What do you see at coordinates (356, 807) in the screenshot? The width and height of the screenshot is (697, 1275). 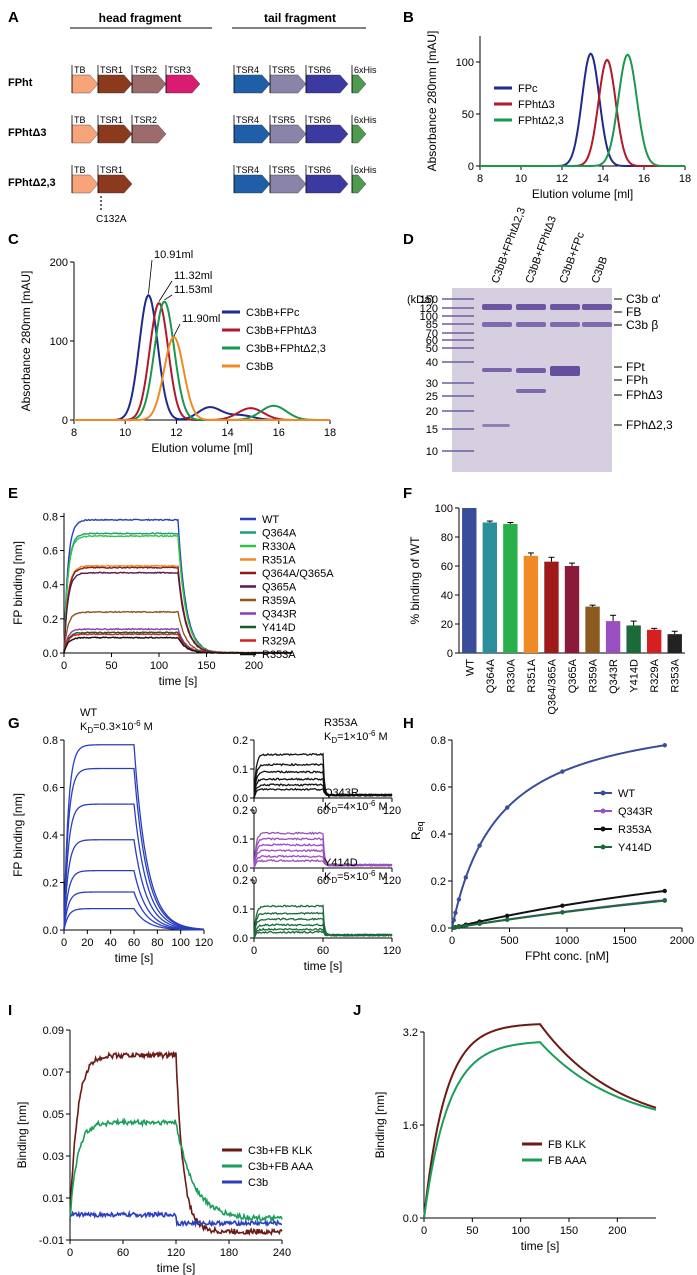 I see `kd-value: KD=4×10-6 M` at bounding box center [356, 807].